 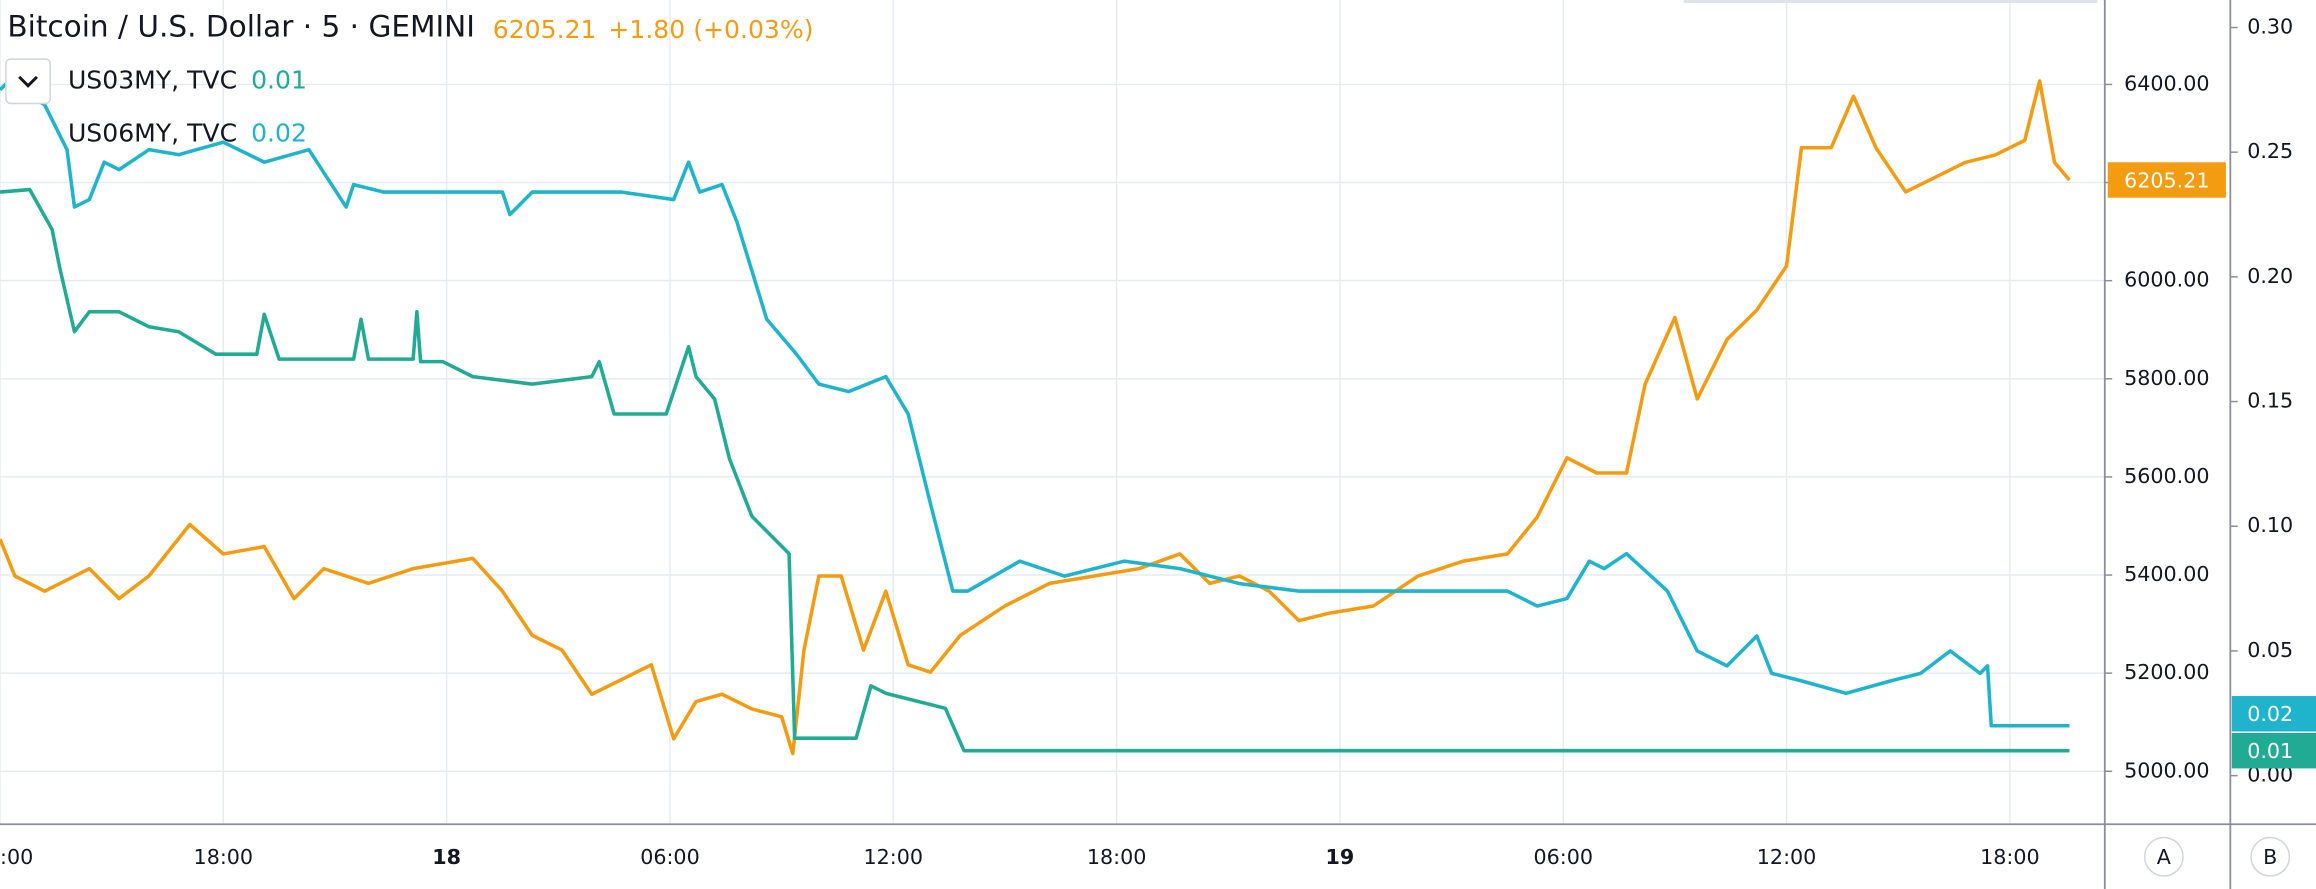 I want to click on price-change: +1.80 (+0.03%), so click(x=710, y=29).